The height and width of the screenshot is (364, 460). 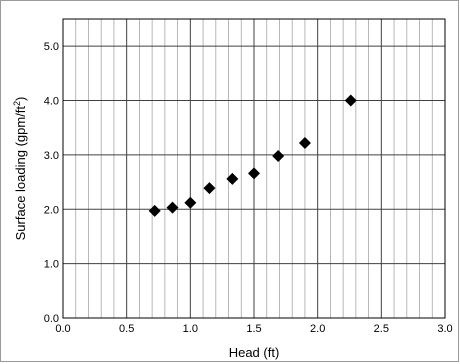 What do you see at coordinates (51, 265) in the screenshot?
I see `y-tick-label: 1.0` at bounding box center [51, 265].